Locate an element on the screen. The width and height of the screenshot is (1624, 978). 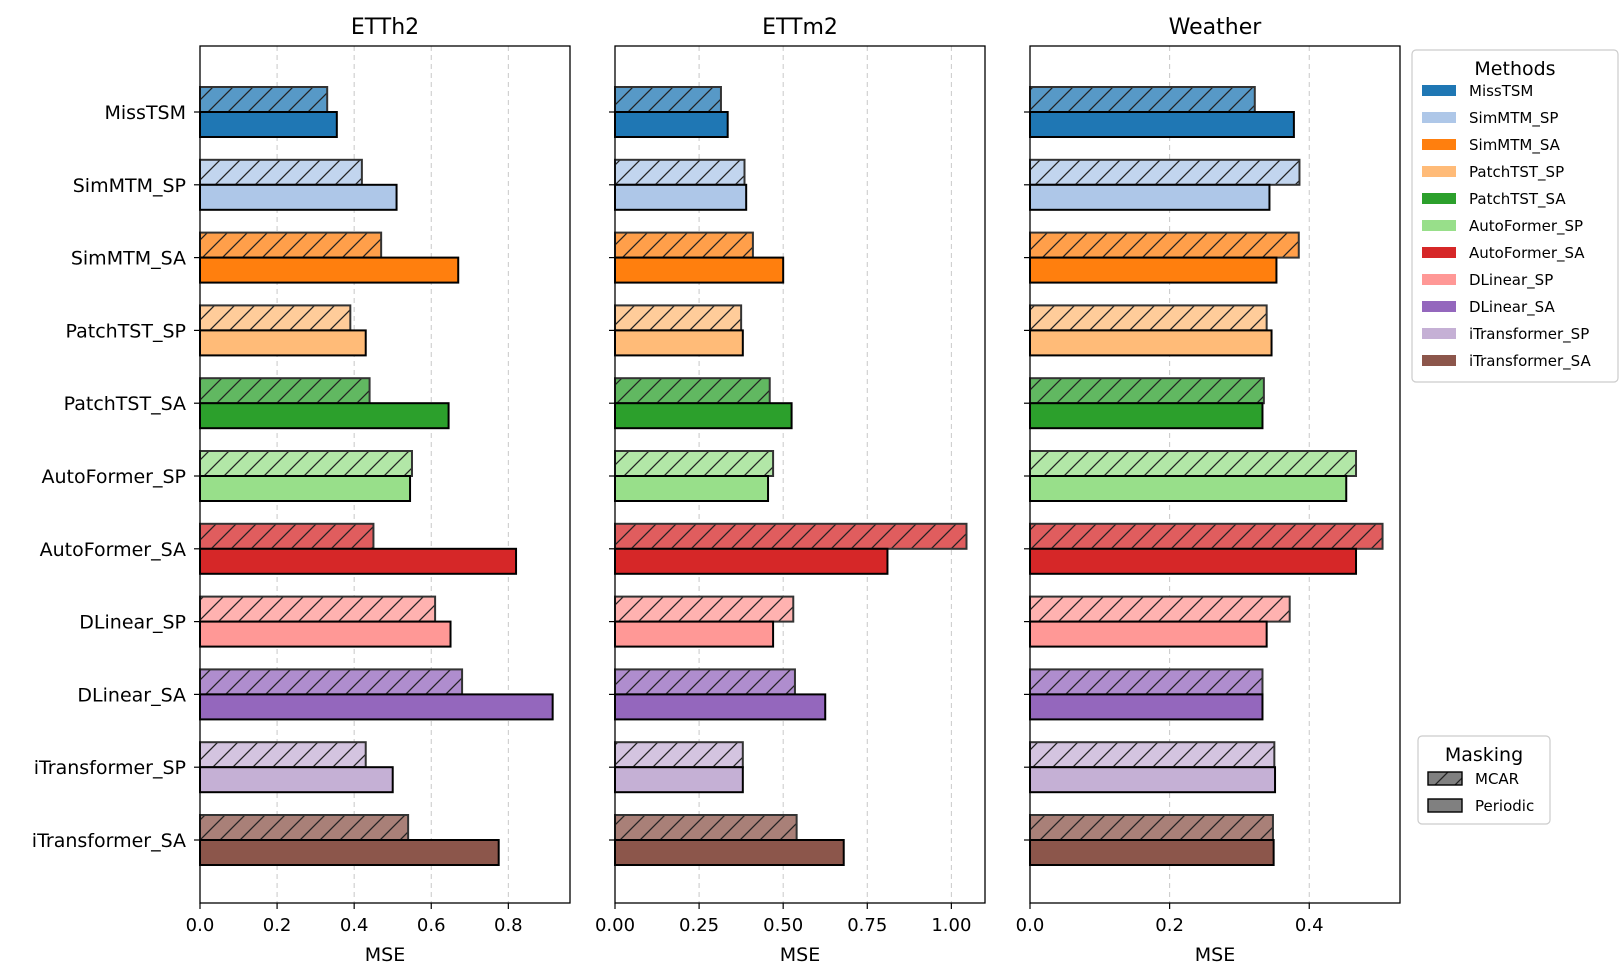
x-tick-label: 0.8 is located at coordinates (508, 925).